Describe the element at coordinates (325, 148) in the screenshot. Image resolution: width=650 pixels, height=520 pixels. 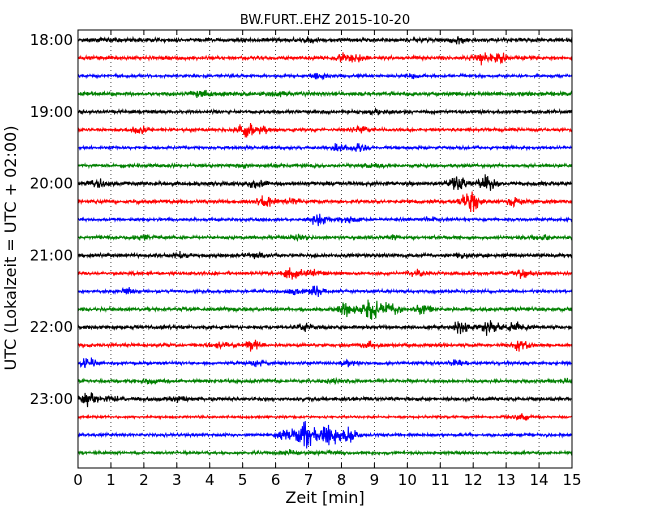
I see `trace-1930` at that location.